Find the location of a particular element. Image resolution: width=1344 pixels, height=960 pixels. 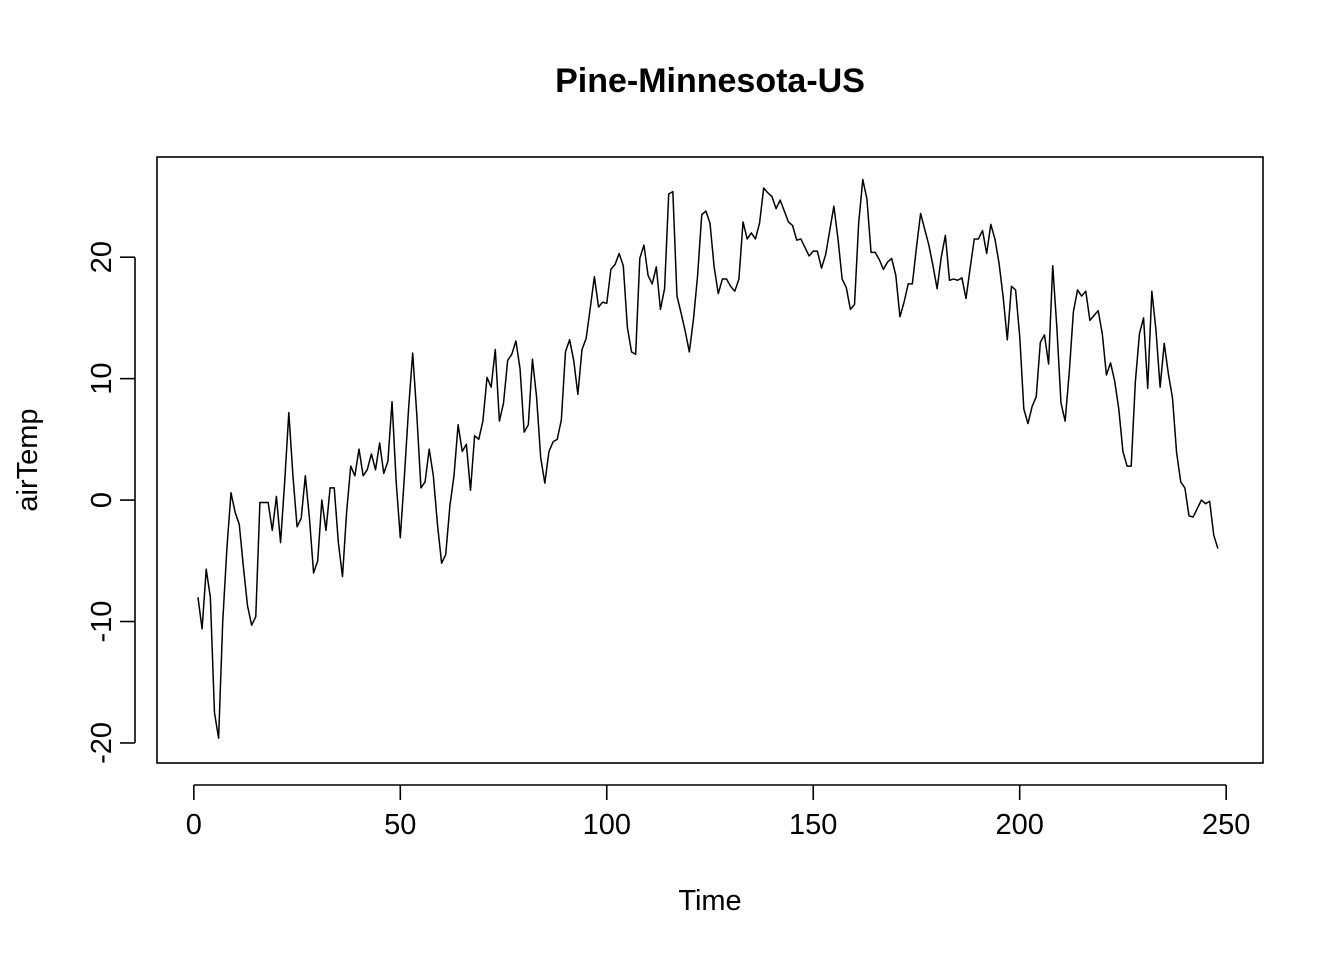

x-axis-label: Time is located at coordinates (709, 901).